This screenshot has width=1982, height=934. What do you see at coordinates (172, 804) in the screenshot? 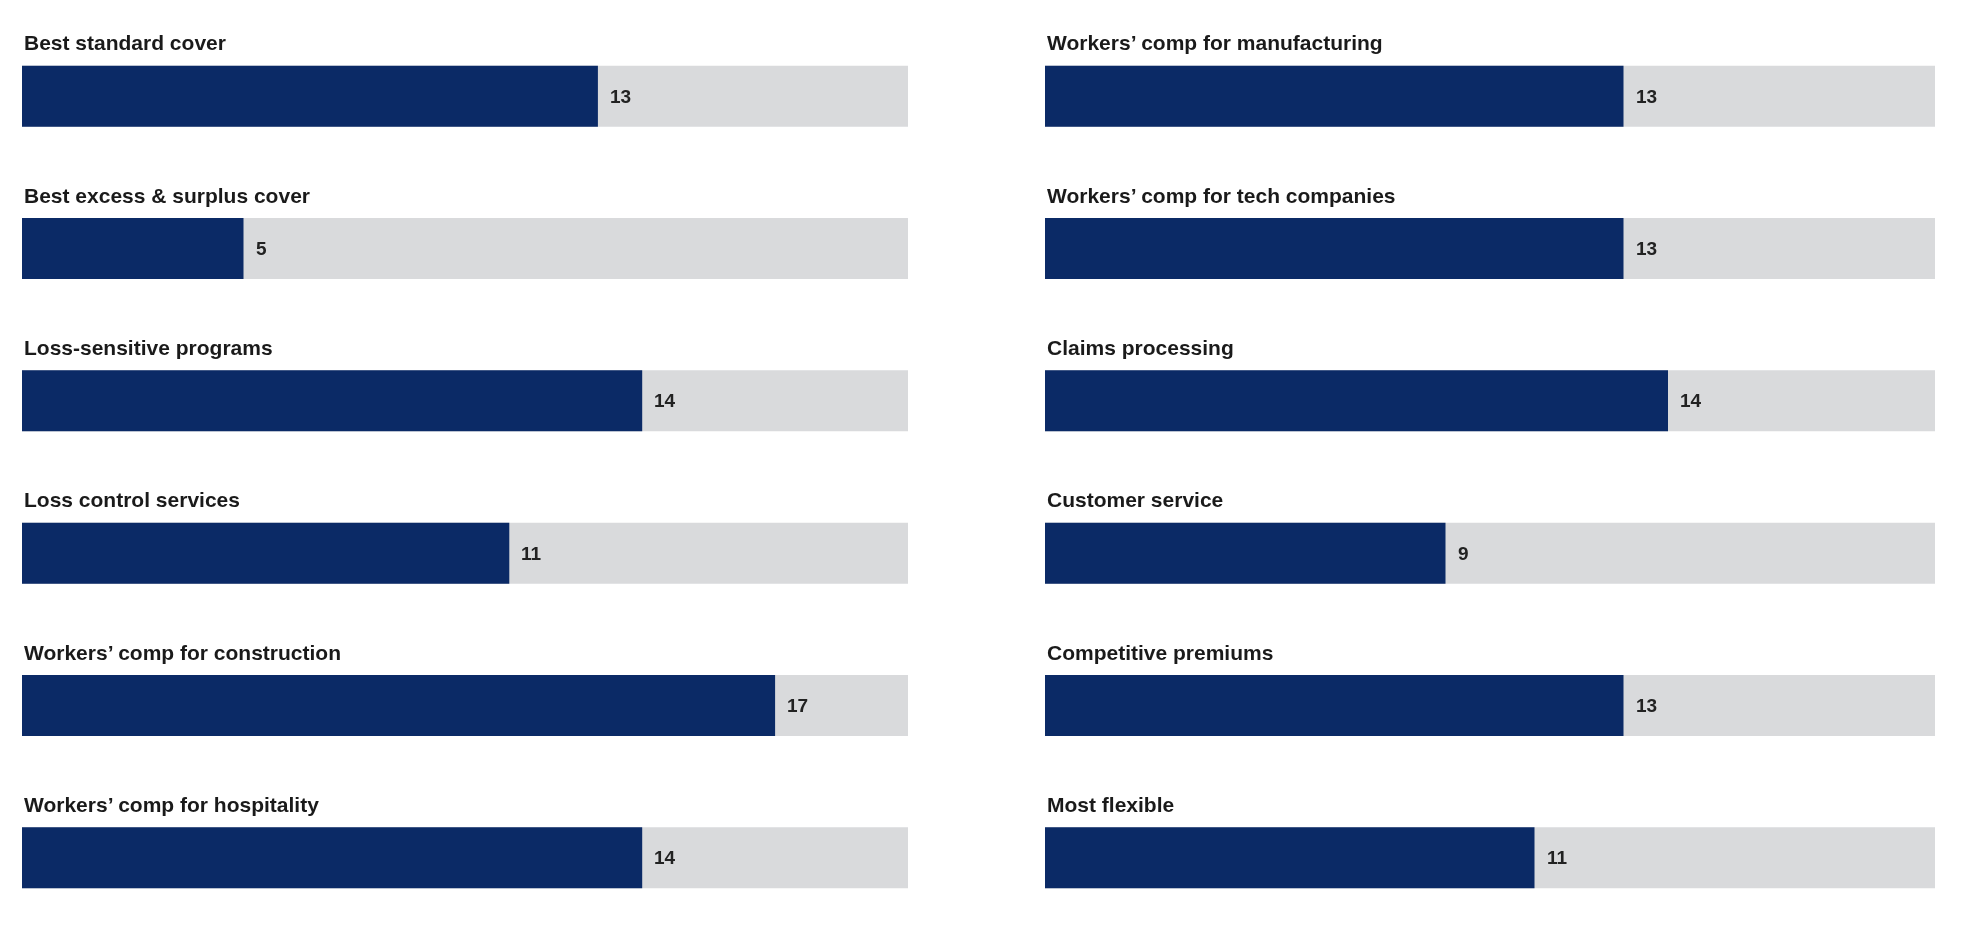
I see `y-tick-label: Workers’ comp for hospitality` at bounding box center [172, 804].